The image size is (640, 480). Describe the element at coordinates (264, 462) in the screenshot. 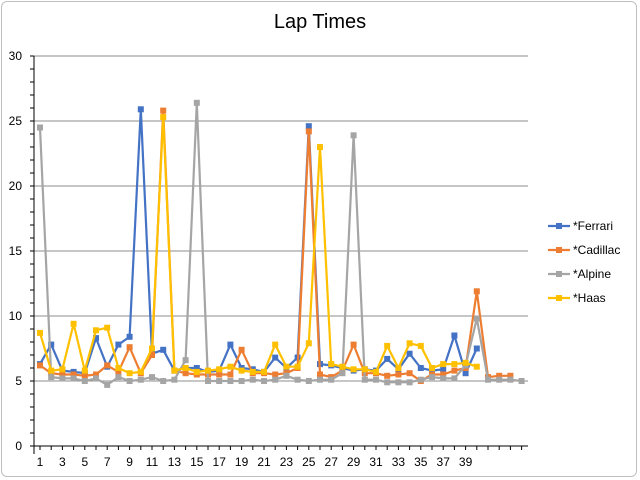

I see `x-tick-label: 21` at that location.